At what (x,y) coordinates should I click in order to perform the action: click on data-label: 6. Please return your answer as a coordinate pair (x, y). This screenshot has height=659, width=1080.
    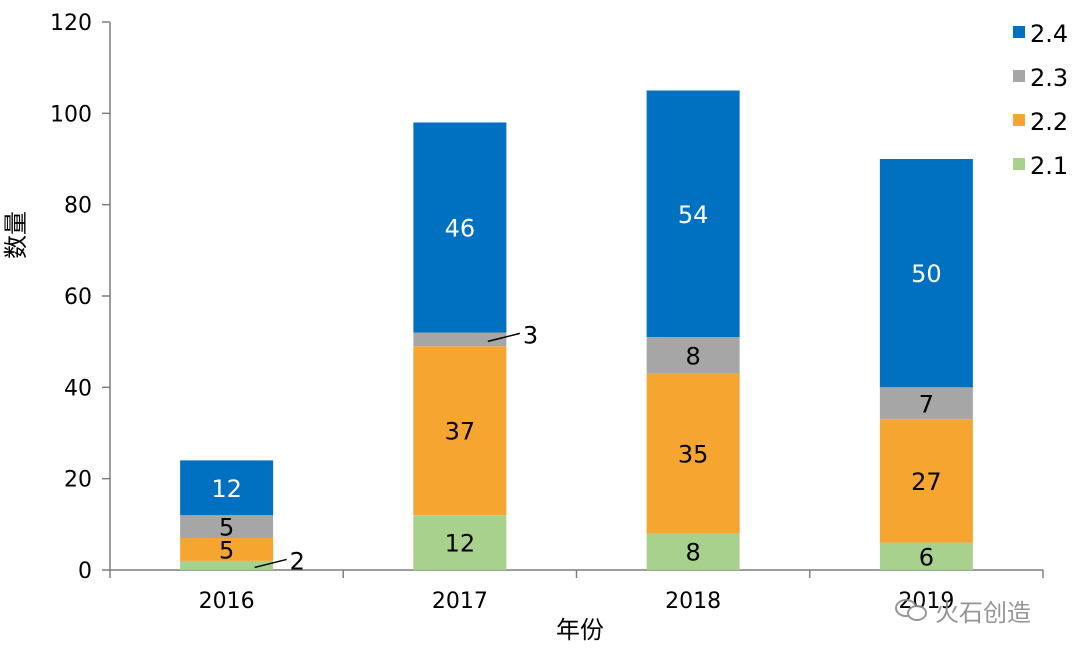
    Looking at the image, I should click on (926, 557).